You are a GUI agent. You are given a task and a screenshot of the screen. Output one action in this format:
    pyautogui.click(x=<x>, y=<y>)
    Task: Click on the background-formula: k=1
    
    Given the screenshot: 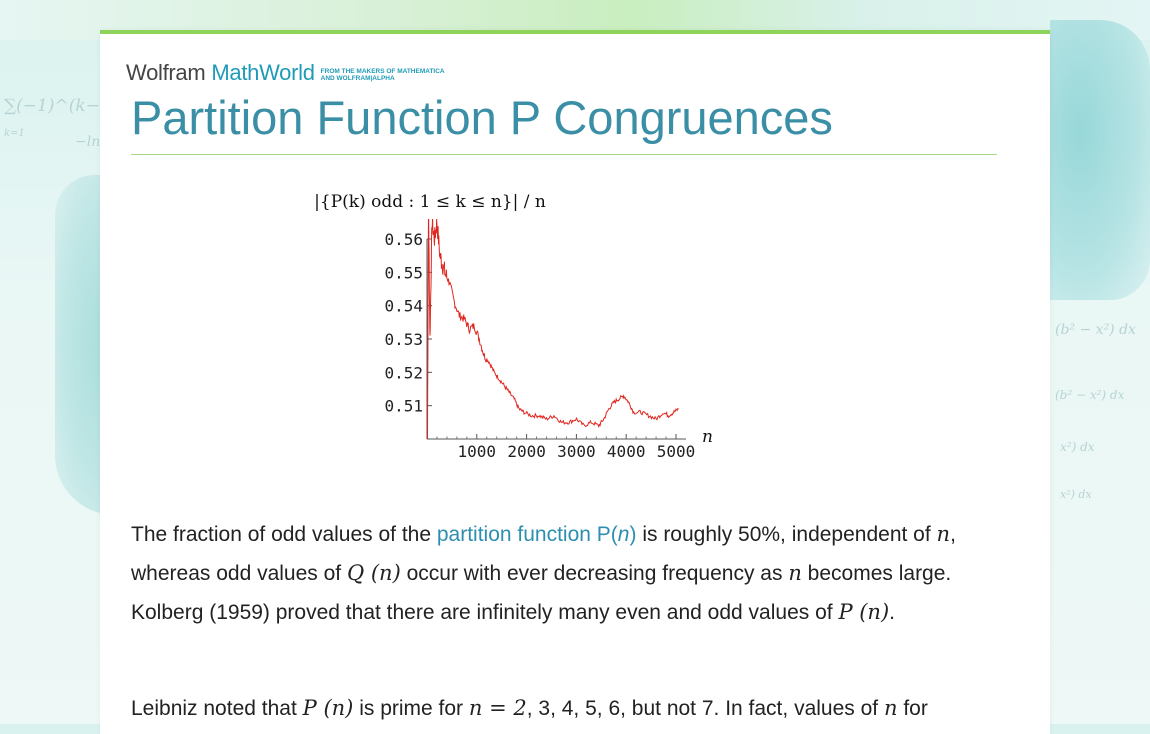 What is the action you would take?
    pyautogui.click(x=14, y=133)
    